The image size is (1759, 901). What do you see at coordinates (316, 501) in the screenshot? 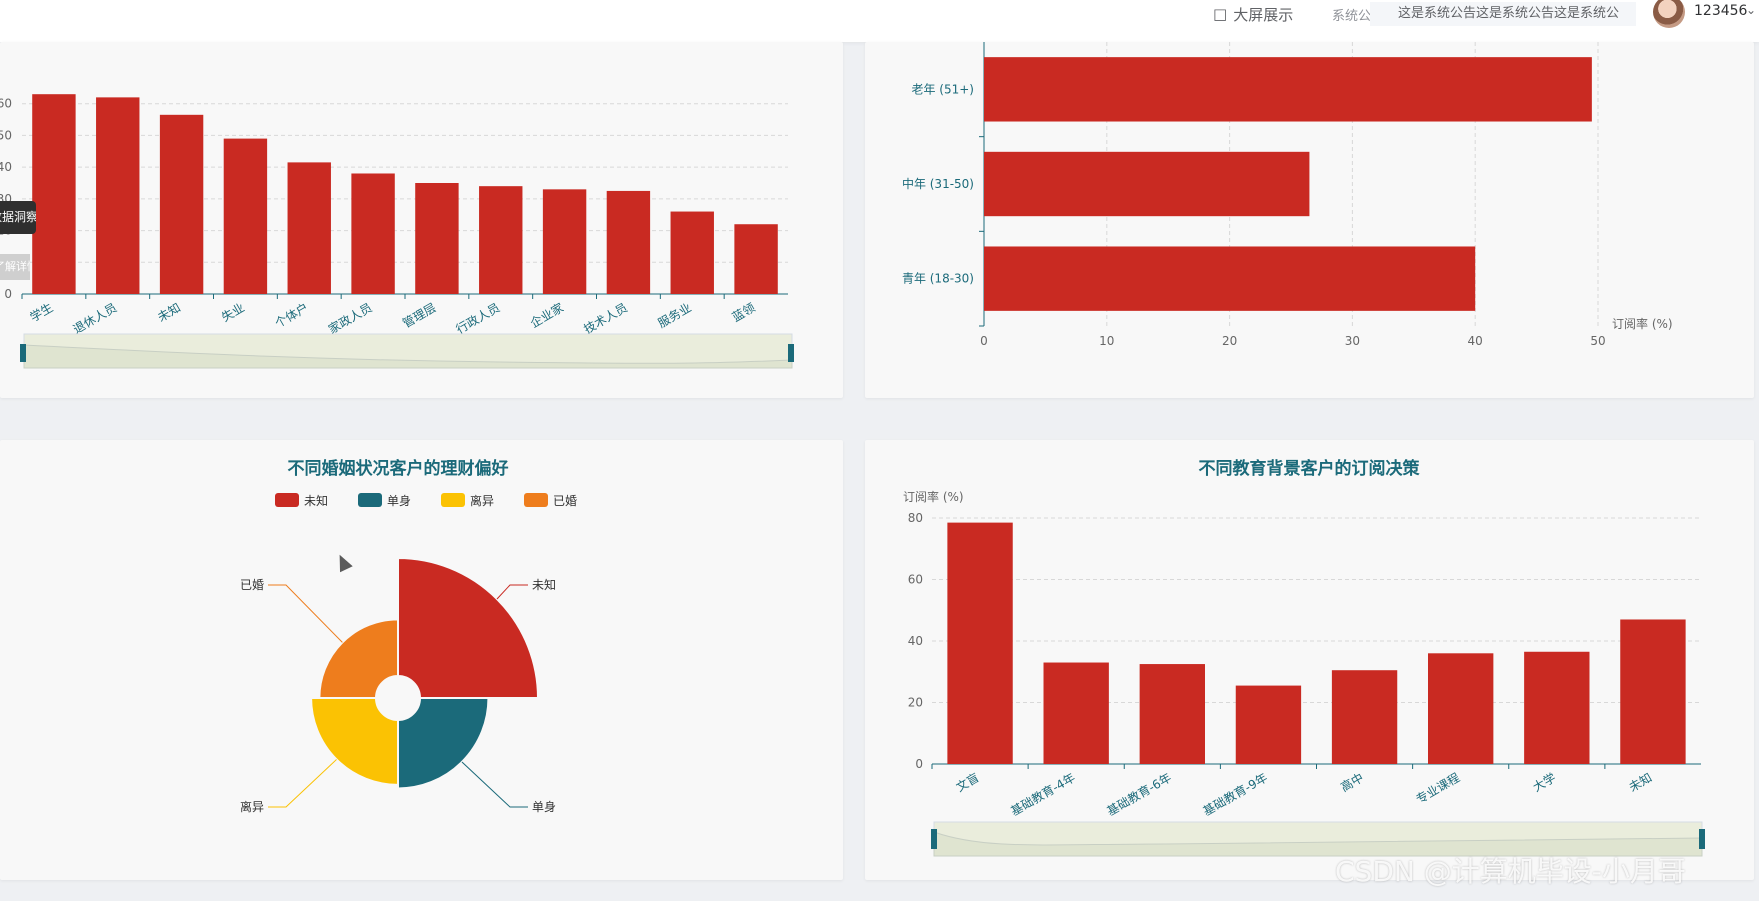
I see `legend-label: 未知` at bounding box center [316, 501].